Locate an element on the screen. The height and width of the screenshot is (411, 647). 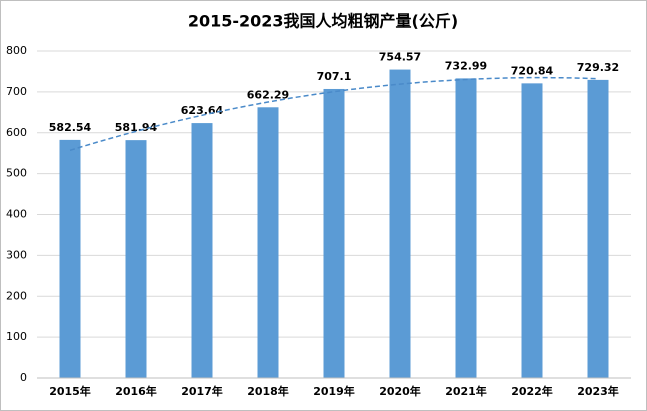
value-label: 729.32 is located at coordinates (598, 67).